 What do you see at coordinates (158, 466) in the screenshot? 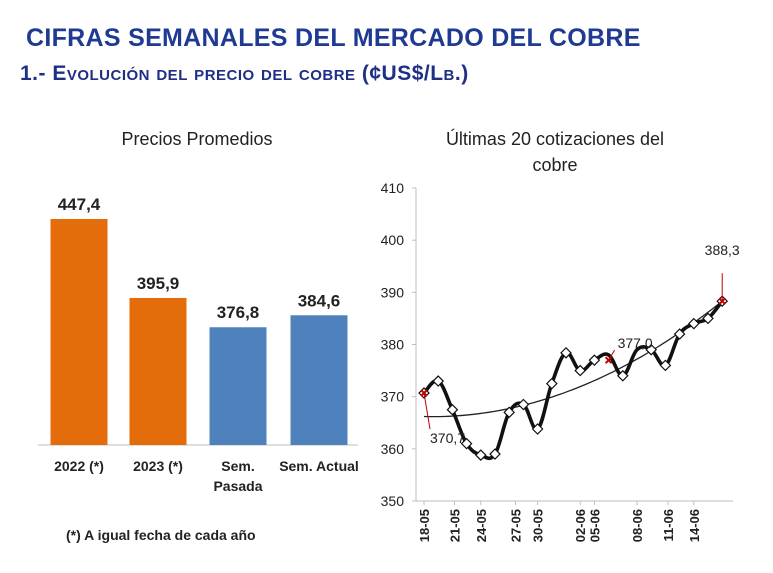
I see `bar-category-label-2: 2023 (*)` at bounding box center [158, 466].